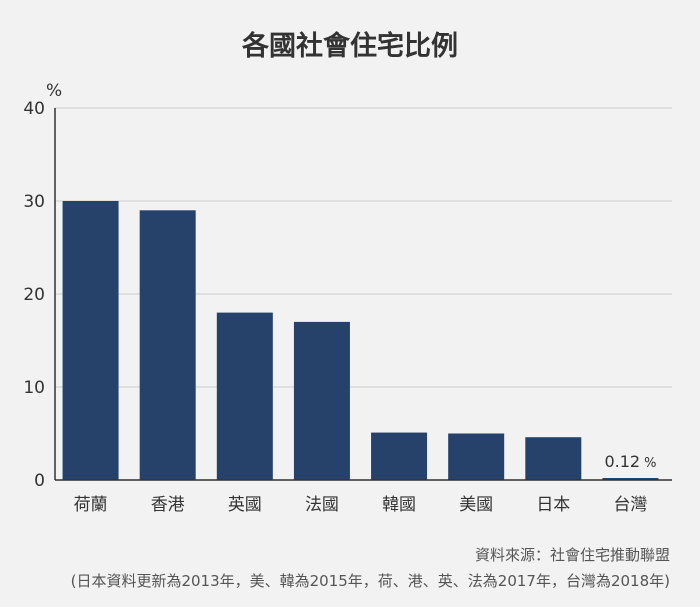 This screenshot has width=700, height=607. I want to click on x-category-label: 日本, so click(553, 505).